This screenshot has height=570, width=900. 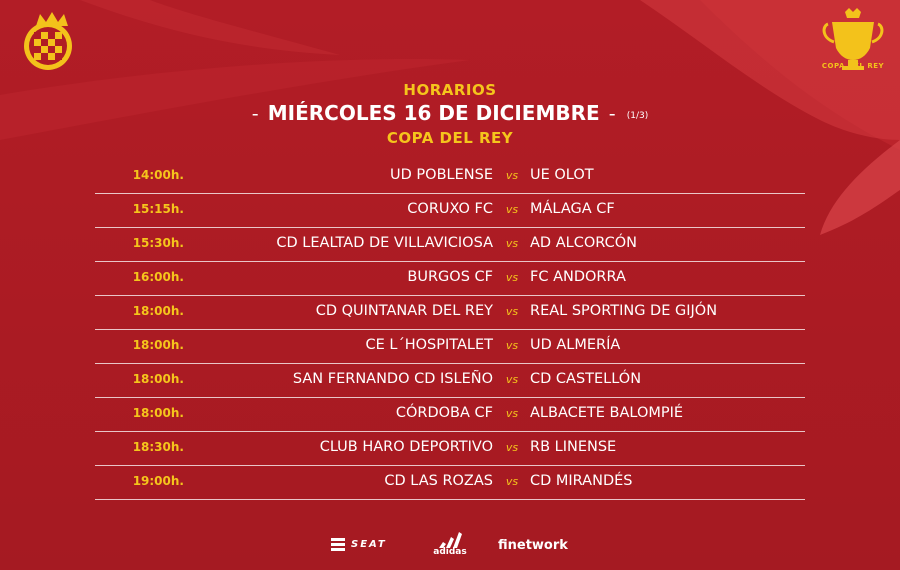 What do you see at coordinates (578, 277) in the screenshot?
I see `away-team: FC ANDORRA` at bounding box center [578, 277].